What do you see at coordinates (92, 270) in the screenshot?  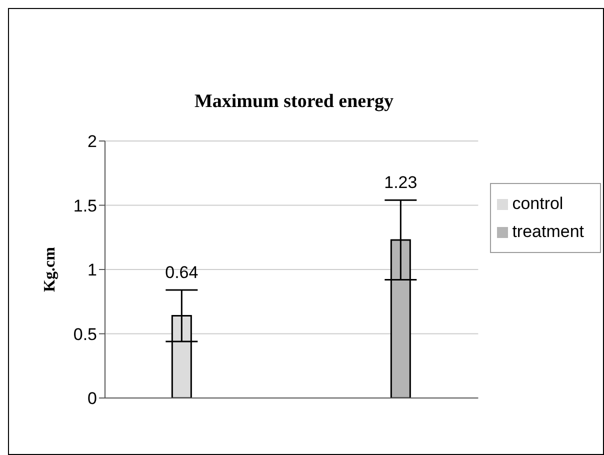 I see `y-tick-label: 1` at bounding box center [92, 270].